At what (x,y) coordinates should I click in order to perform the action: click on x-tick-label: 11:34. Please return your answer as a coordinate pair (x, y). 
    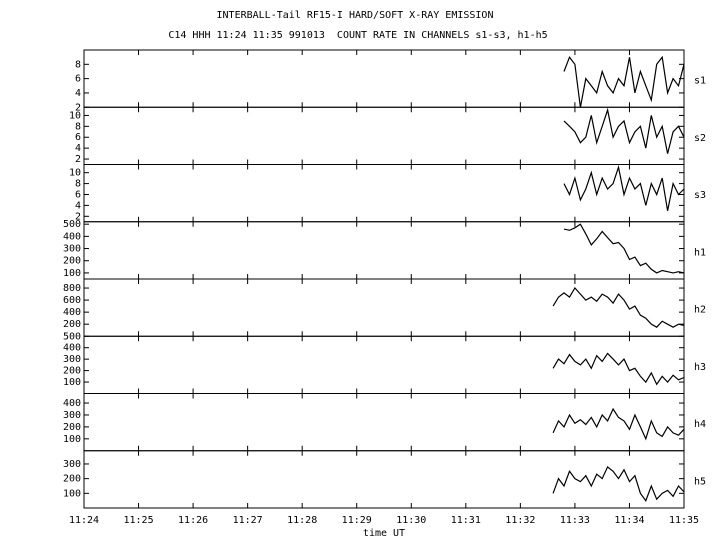
    Looking at the image, I should click on (629, 520).